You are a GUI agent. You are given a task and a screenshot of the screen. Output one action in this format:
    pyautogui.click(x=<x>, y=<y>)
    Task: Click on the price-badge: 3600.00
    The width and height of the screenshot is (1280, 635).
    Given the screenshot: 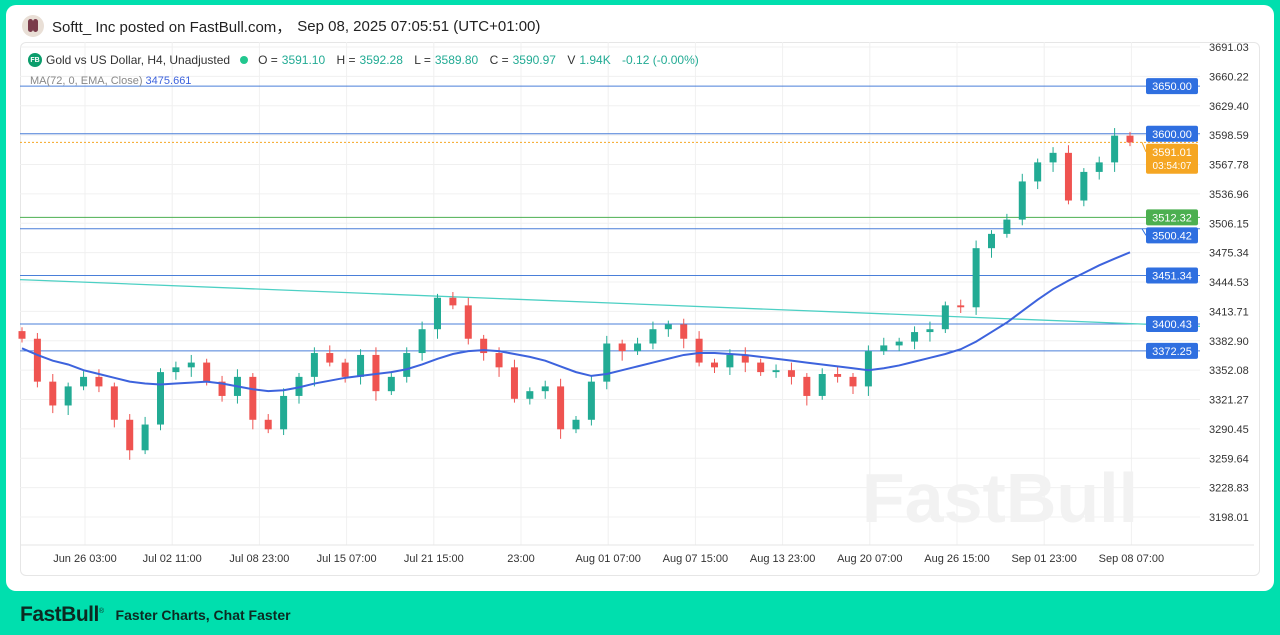 What is the action you would take?
    pyautogui.click(x=1172, y=135)
    